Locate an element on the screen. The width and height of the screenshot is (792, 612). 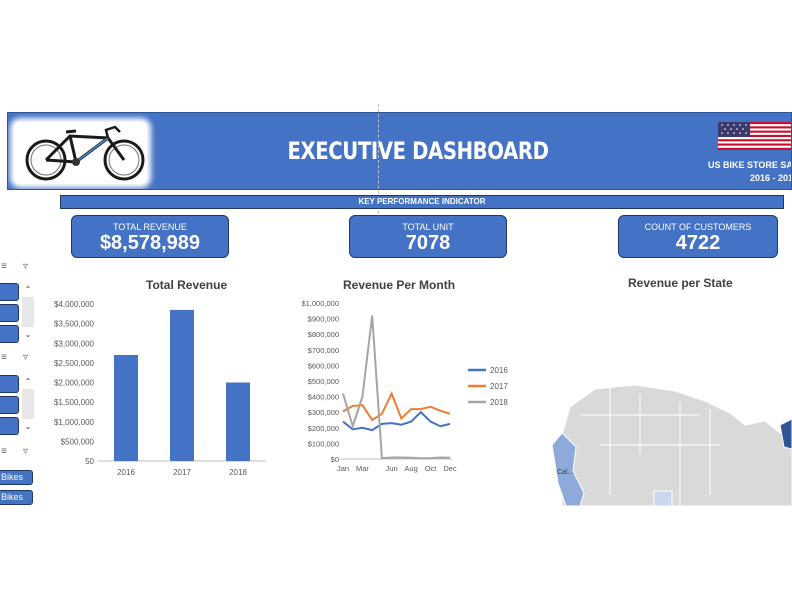
y-tick-label: 50 is located at coordinates (89, 461).